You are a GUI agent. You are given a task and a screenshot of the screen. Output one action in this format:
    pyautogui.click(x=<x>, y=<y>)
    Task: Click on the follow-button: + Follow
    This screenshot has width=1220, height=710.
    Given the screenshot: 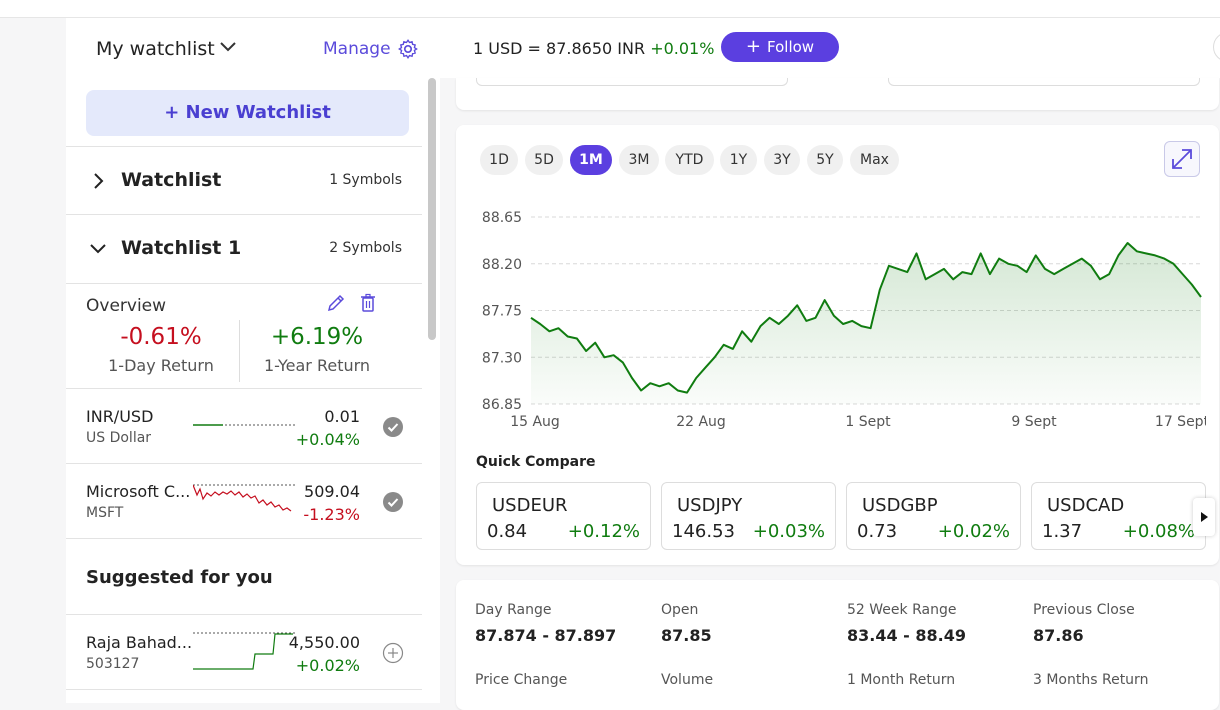 What is the action you would take?
    pyautogui.click(x=780, y=47)
    